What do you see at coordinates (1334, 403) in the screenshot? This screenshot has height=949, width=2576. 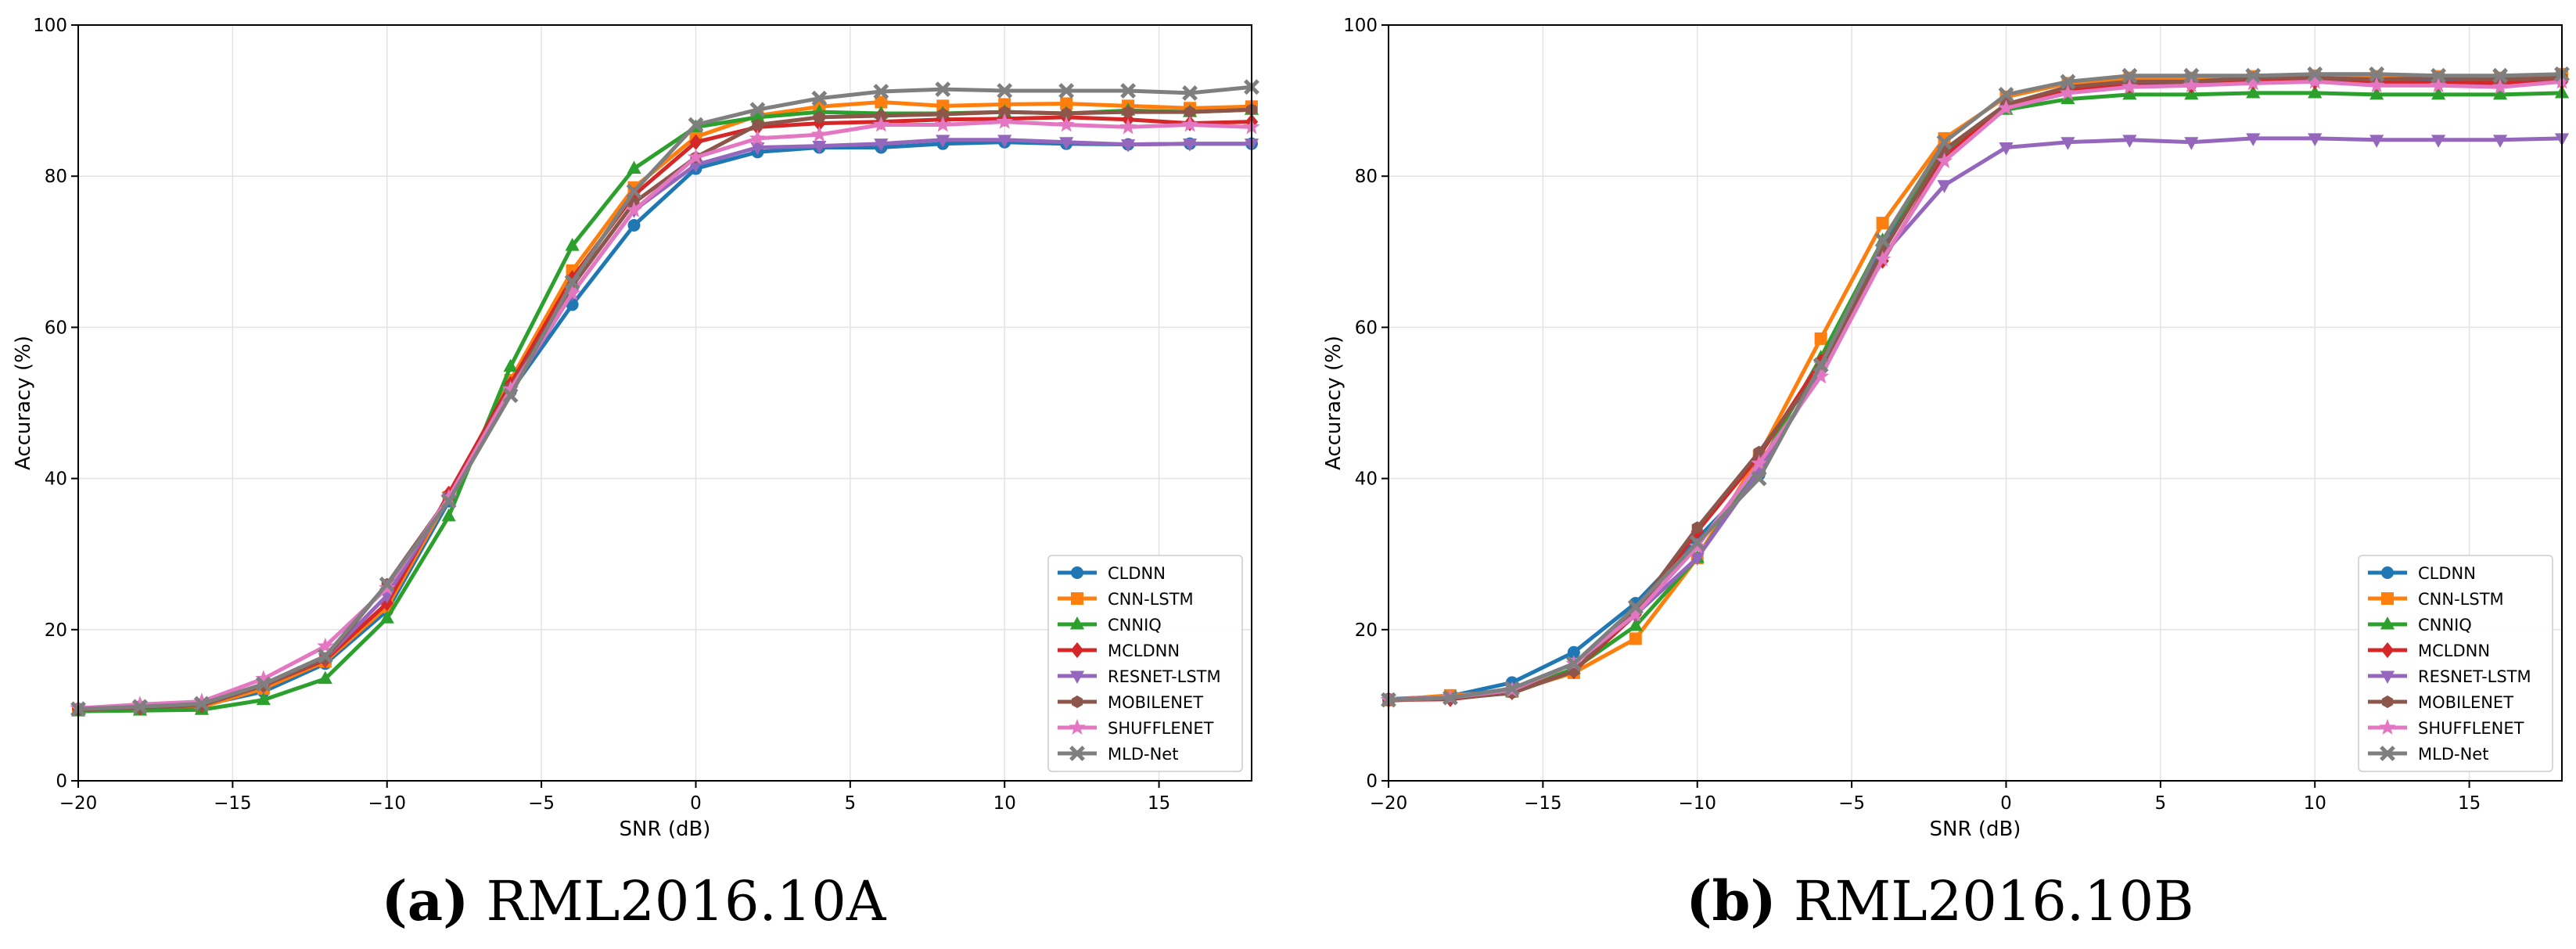 I see `y-axis-label: Accuracy (%)` at bounding box center [1334, 403].